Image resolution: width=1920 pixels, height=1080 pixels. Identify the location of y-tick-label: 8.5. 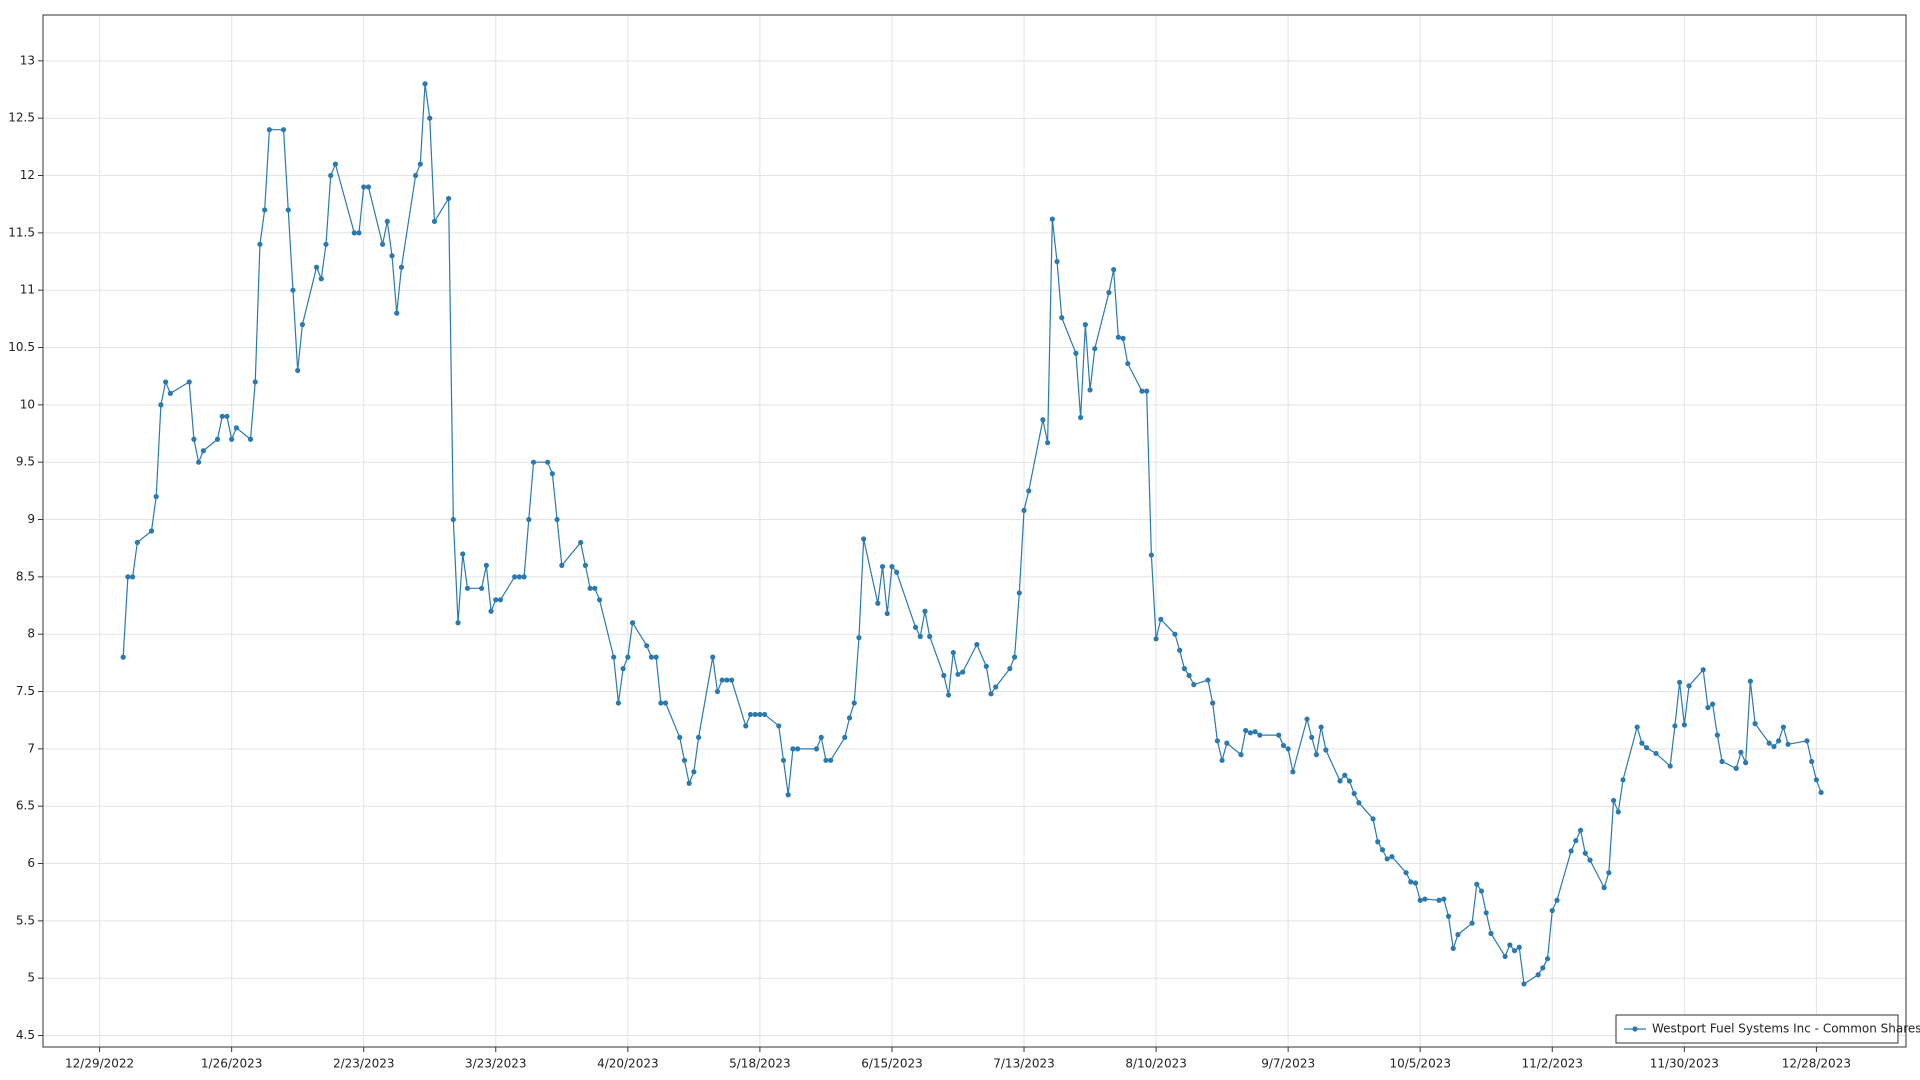
(25, 576).